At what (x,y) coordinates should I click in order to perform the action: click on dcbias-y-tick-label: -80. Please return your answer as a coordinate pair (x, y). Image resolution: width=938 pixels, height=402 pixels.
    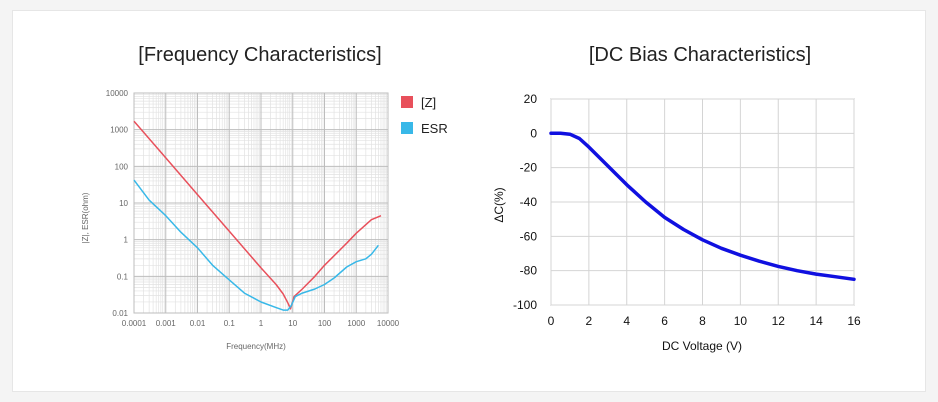
    Looking at the image, I should click on (529, 271).